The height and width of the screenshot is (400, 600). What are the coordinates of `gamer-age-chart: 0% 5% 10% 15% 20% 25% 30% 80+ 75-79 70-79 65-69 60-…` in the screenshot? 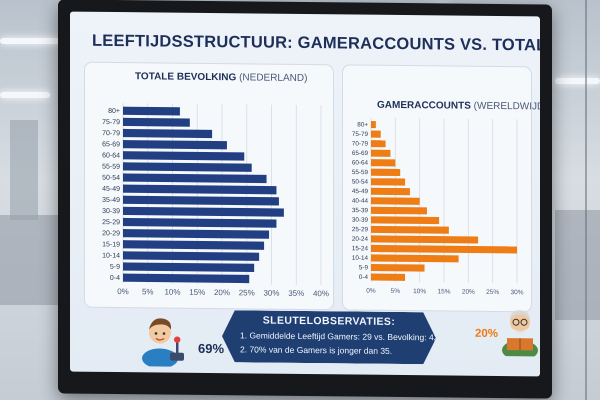 It's located at (438, 206).